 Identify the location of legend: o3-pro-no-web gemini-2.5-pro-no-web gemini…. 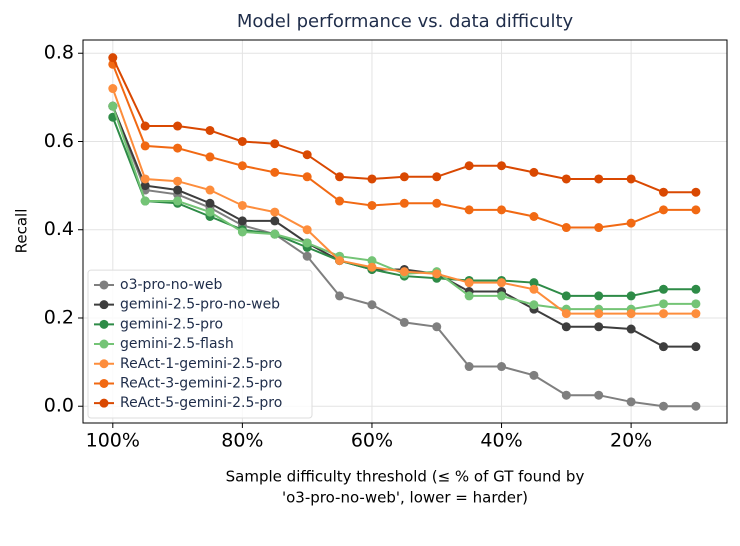
(200, 344).